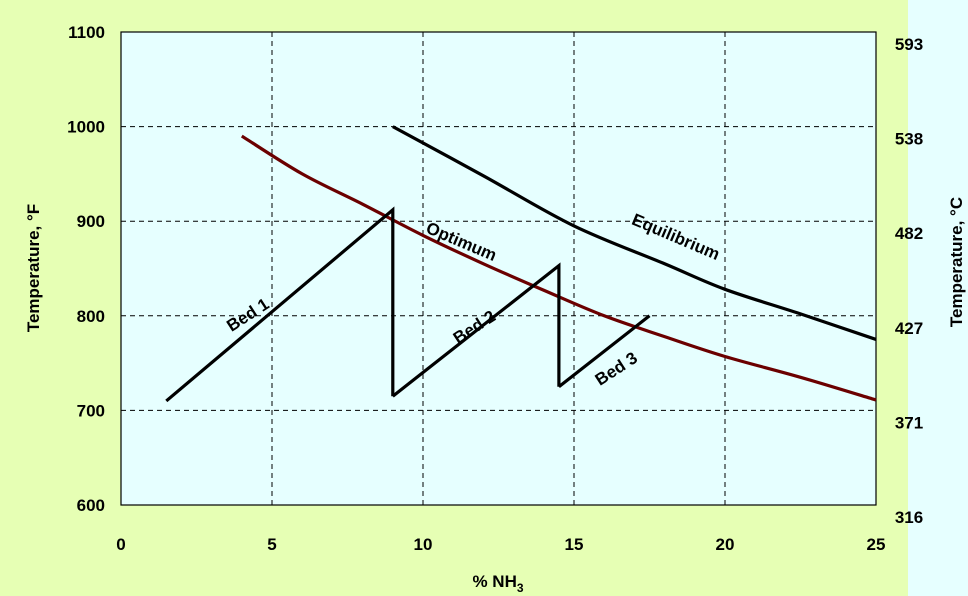 Image resolution: width=968 pixels, height=596 pixels. I want to click on y-right-tick-labels: 316 371 427 482 538 593, so click(909, 281).